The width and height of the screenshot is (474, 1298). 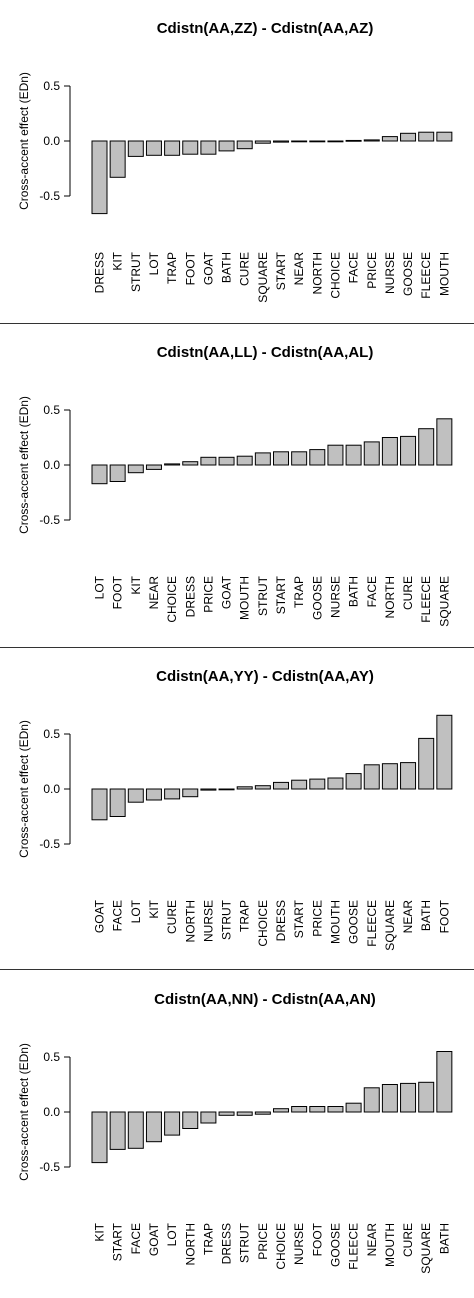 What do you see at coordinates (317, 918) in the screenshot?
I see `category-label: PRICE` at bounding box center [317, 918].